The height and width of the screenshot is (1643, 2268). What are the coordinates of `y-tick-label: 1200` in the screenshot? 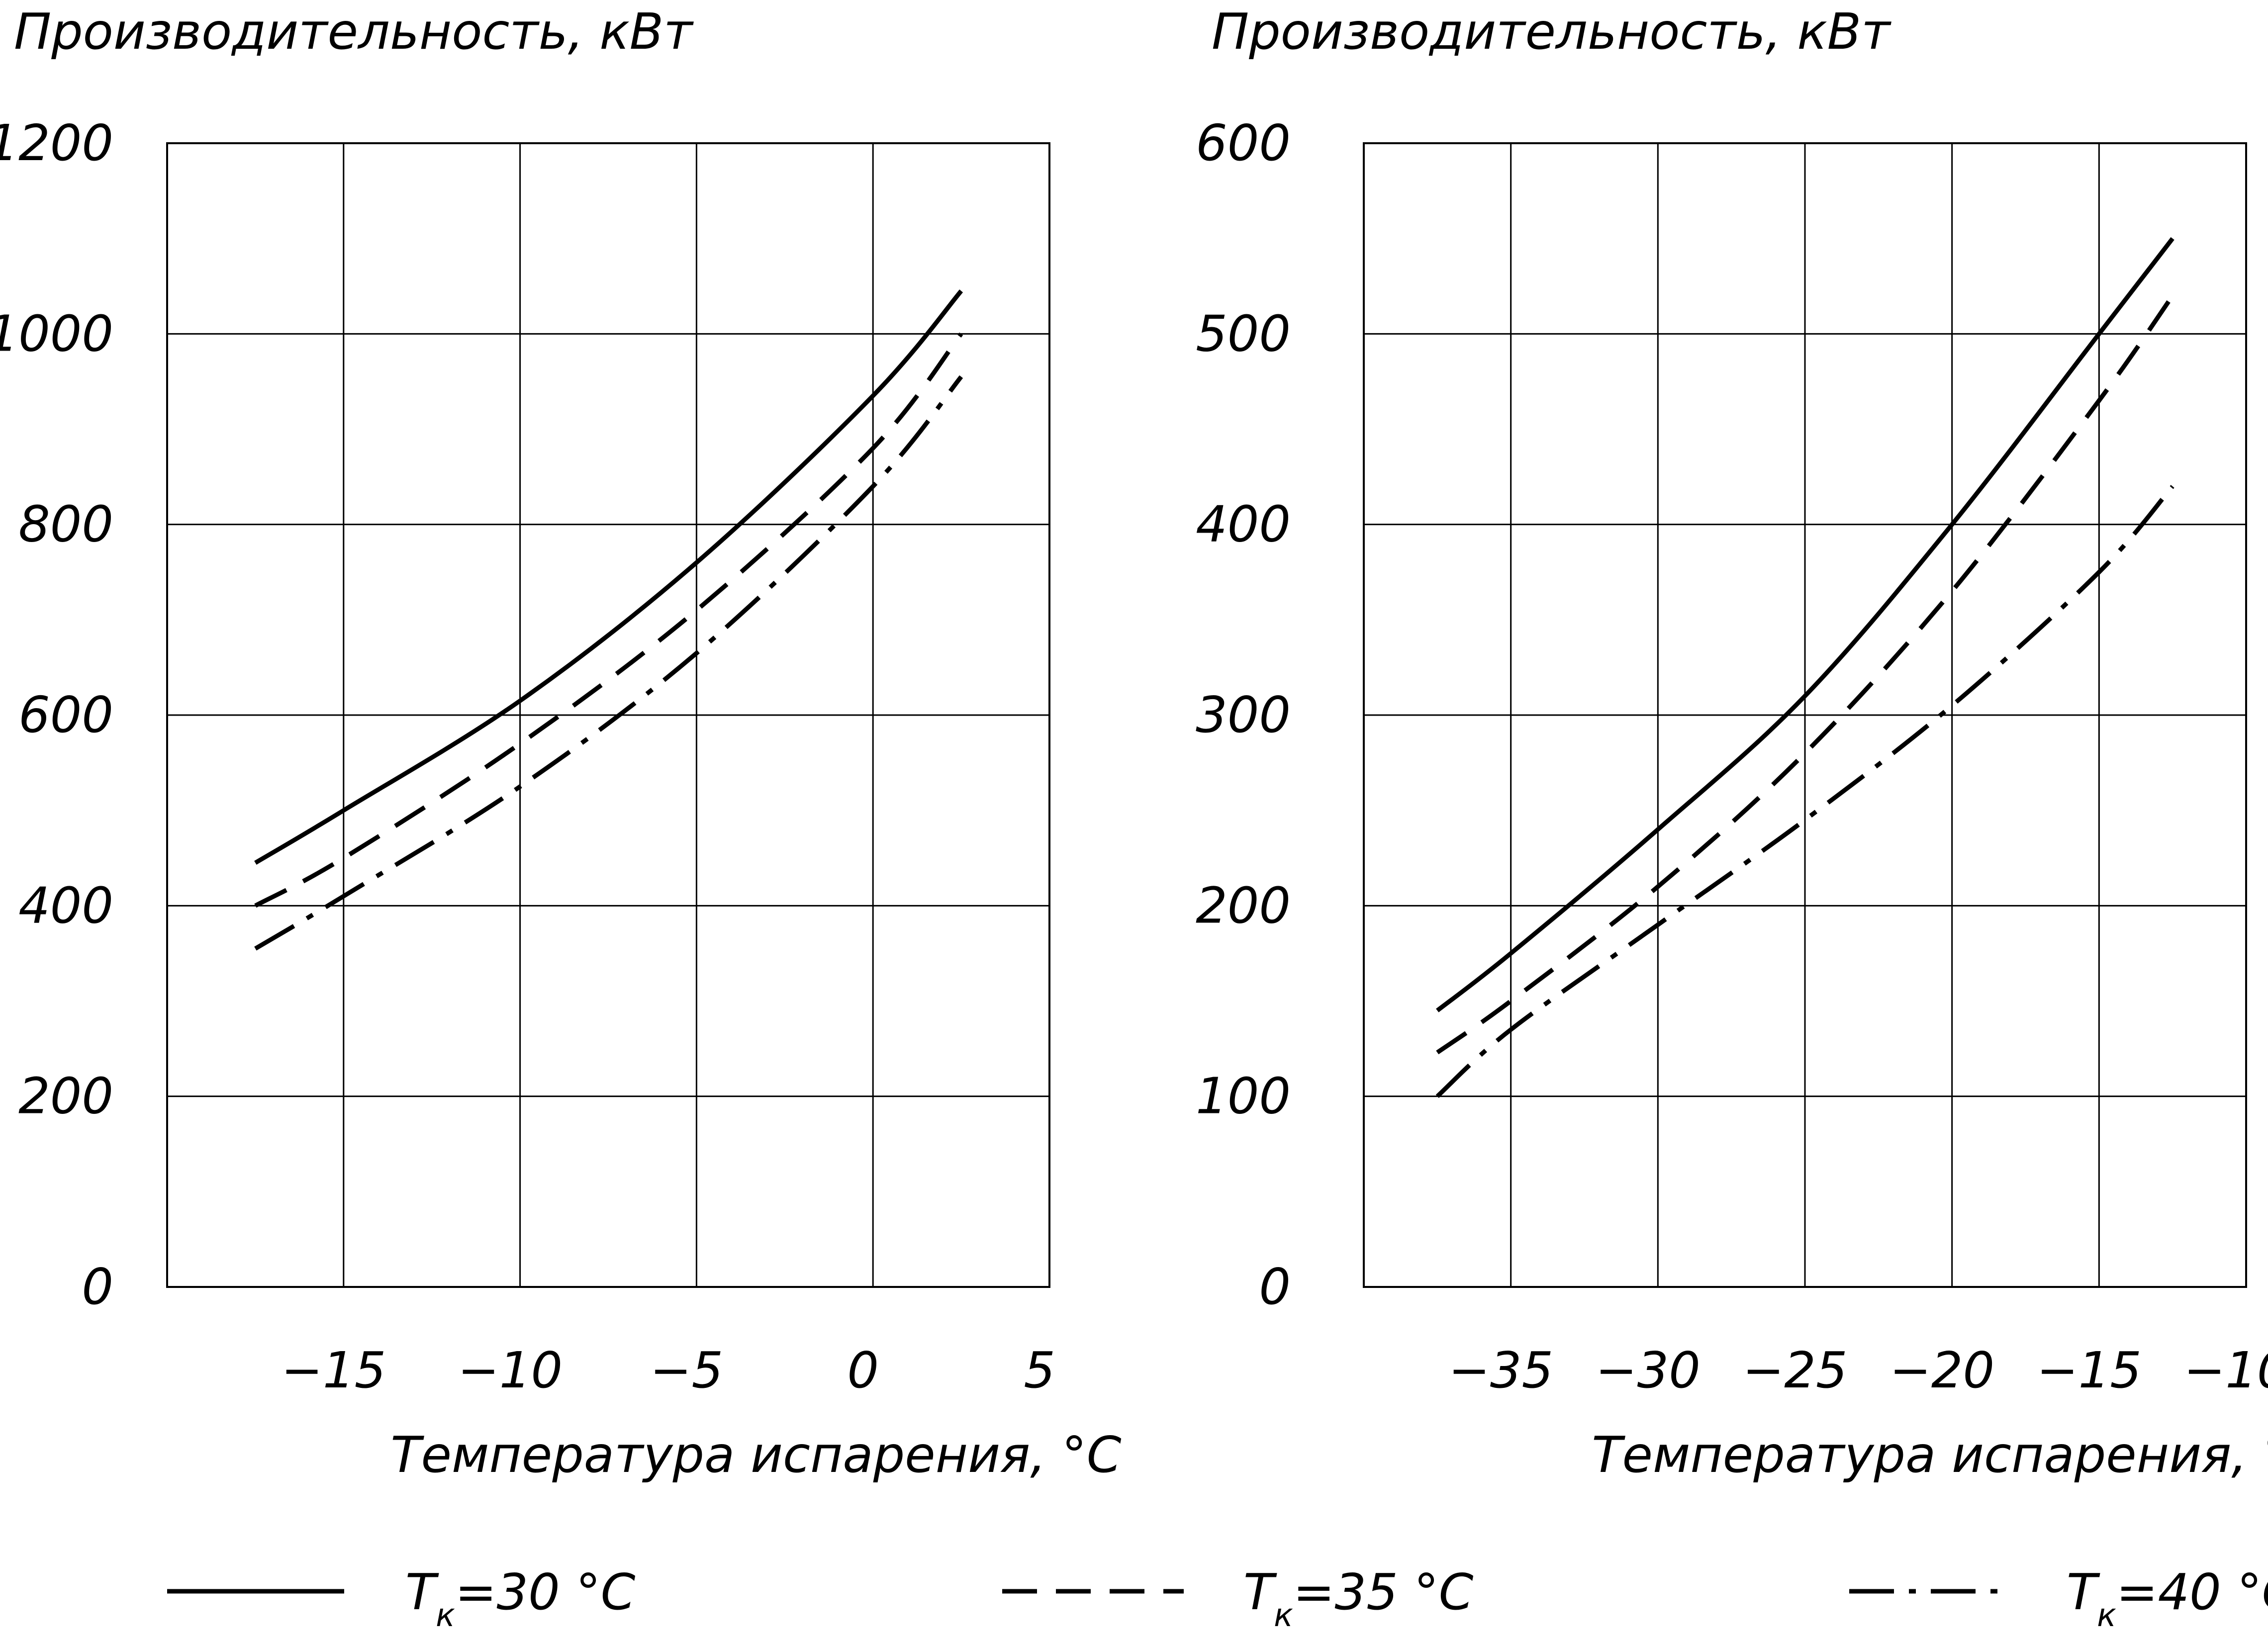 It's located at (57, 143).